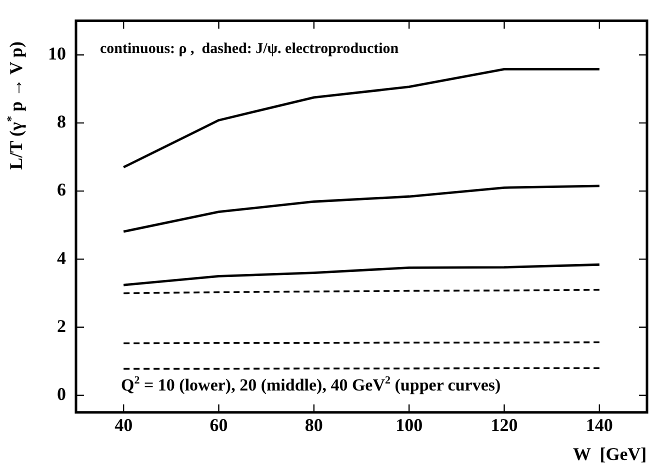 The height and width of the screenshot is (466, 667). Describe the element at coordinates (219, 424) in the screenshot. I see `x-tick-label: 60` at that location.